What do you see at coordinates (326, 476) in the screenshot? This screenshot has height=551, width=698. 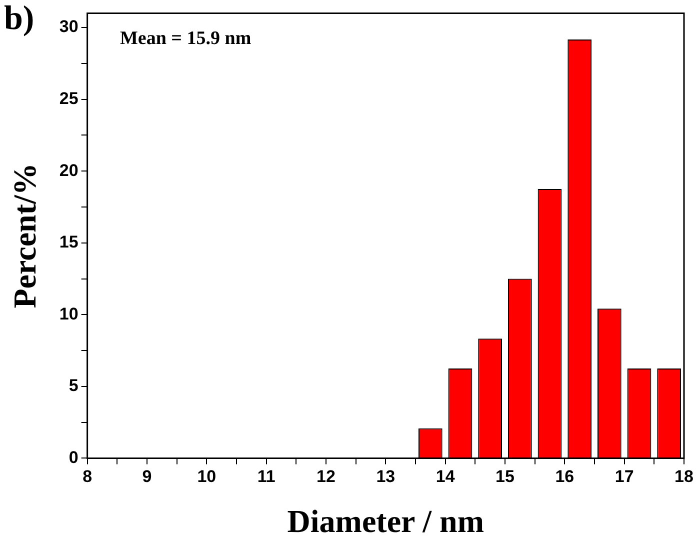 I see `x-tick-label: 12` at bounding box center [326, 476].